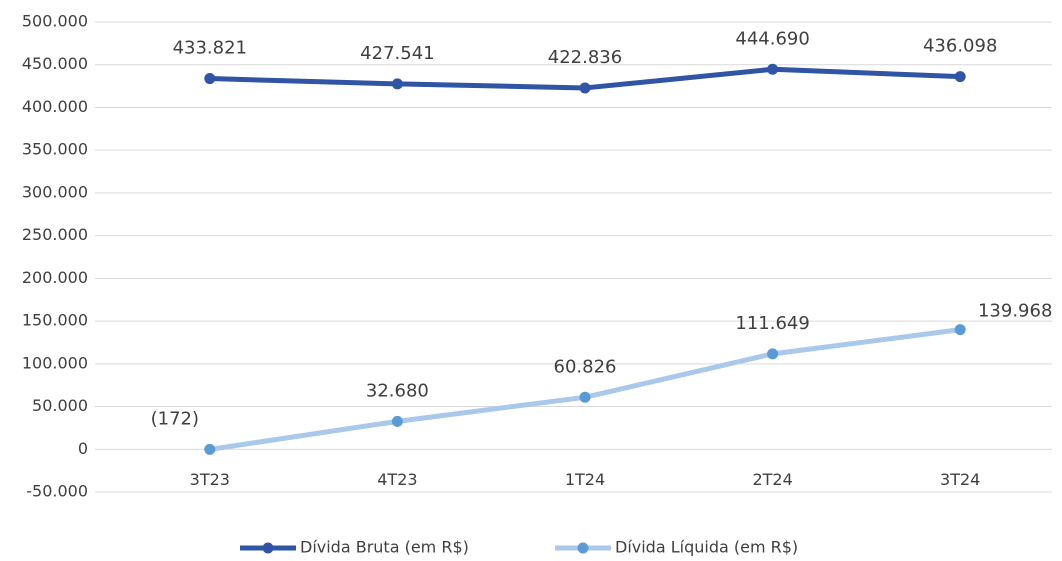 The width and height of the screenshot is (1062, 561). I want to click on x-tick-label: 2T24, so click(772, 479).